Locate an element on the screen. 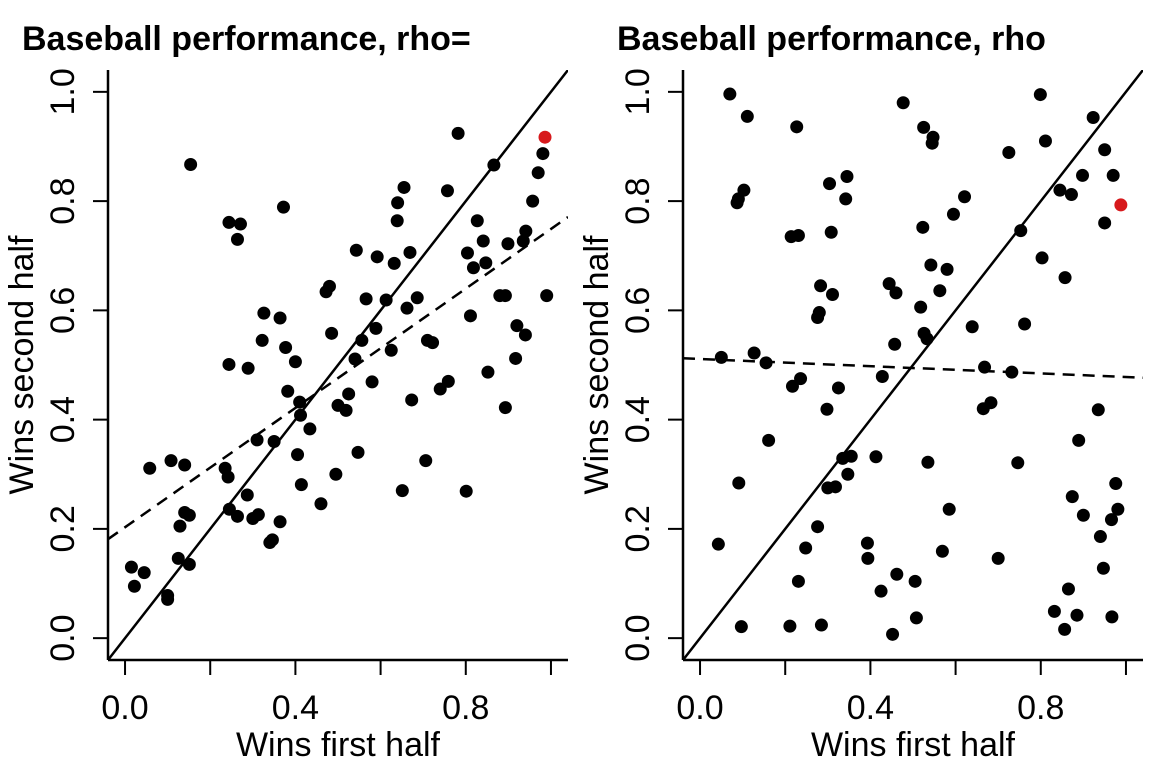 This screenshot has height=768, width=1152. highlight-point is located at coordinates (545, 137).